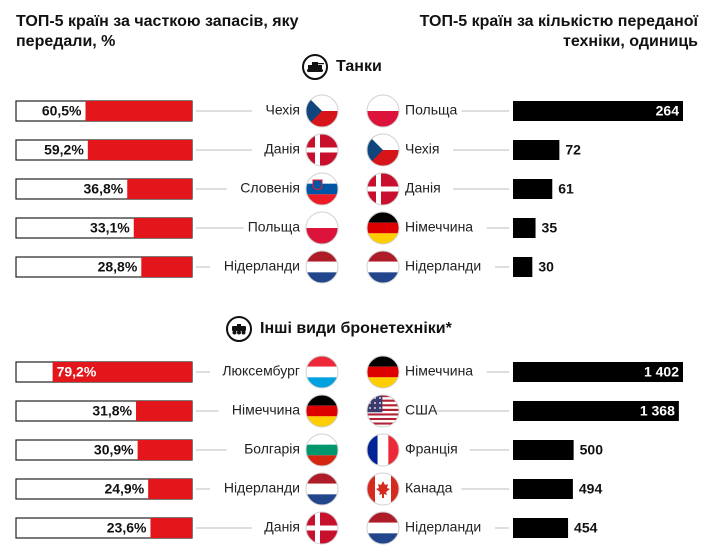  What do you see at coordinates (127, 528) in the screenshot?
I see `left-bar-value-label: 23,6%` at bounding box center [127, 528].